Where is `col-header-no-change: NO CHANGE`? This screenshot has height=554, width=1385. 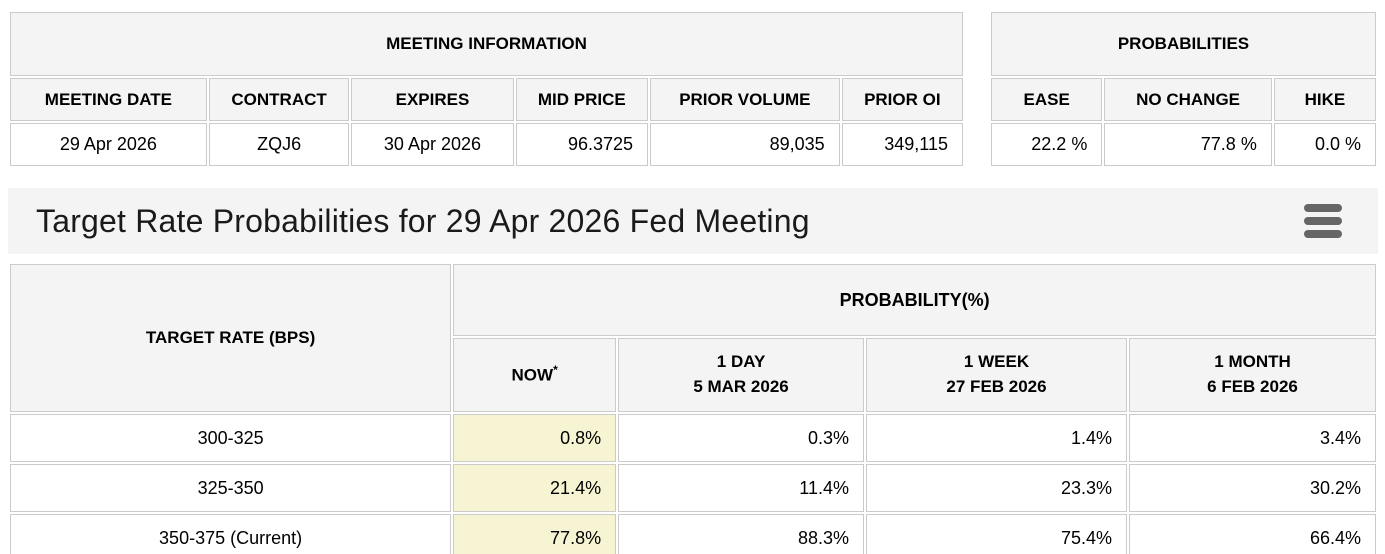 col-header-no-change: NO CHANGE is located at coordinates (1188, 99).